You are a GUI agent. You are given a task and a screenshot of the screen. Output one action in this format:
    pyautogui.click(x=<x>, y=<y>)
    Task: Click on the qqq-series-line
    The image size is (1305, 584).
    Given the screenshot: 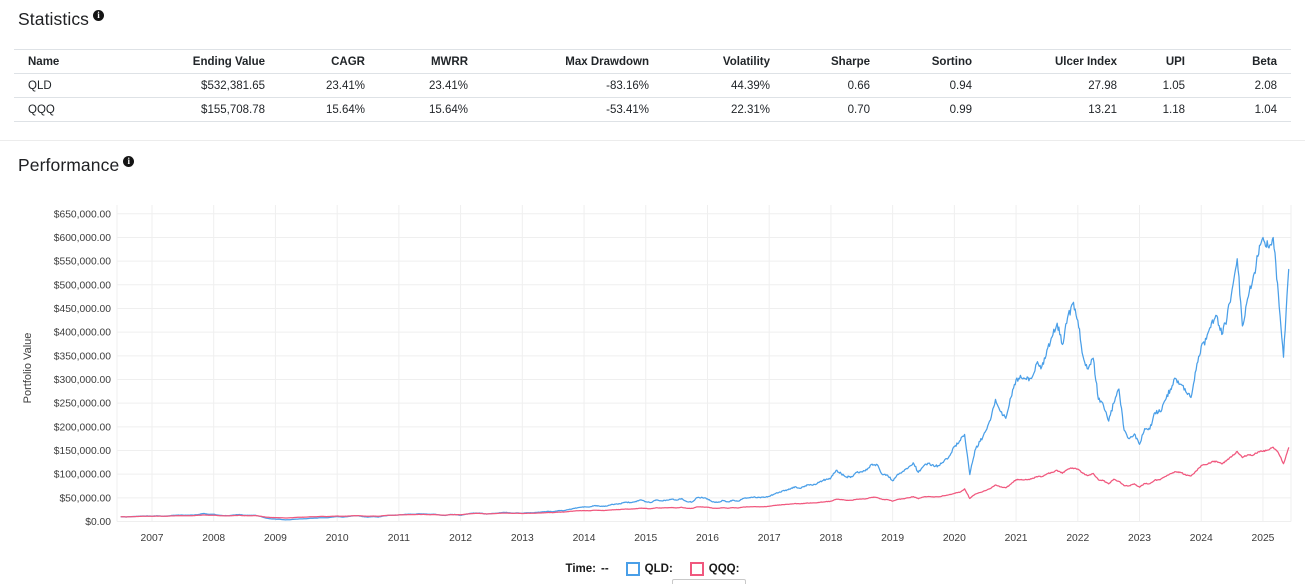 What is the action you would take?
    pyautogui.click(x=705, y=482)
    